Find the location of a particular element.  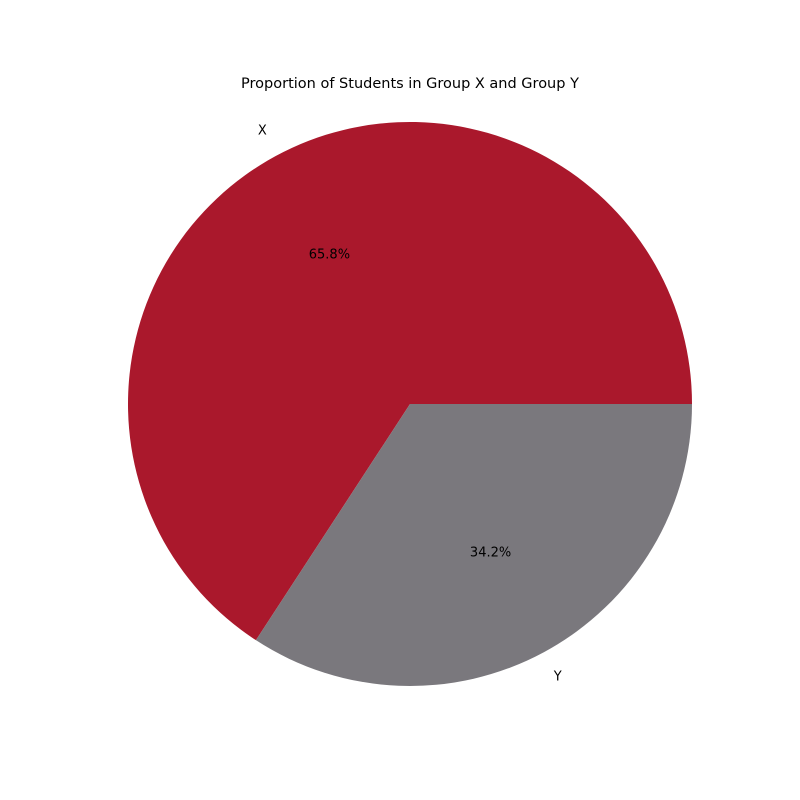

slice-label-x: X is located at coordinates (262, 131).